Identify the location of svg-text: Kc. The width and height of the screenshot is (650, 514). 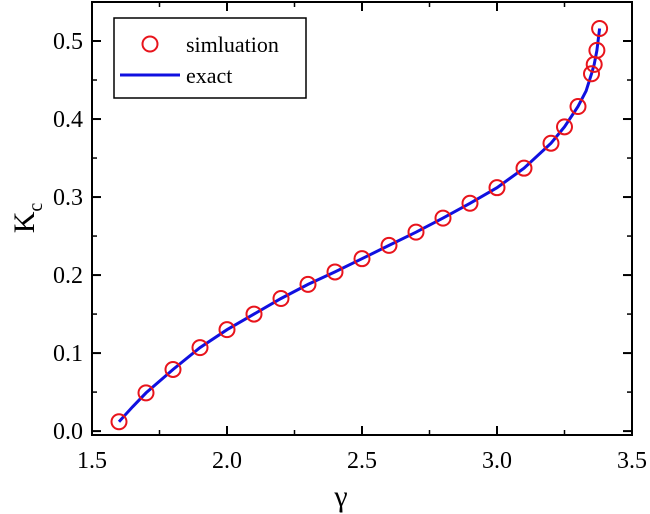
(27, 218).